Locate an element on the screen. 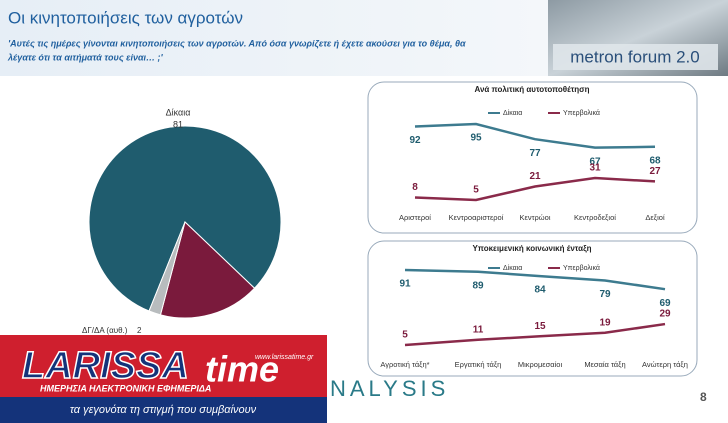  data-label: 29 is located at coordinates (665, 314).